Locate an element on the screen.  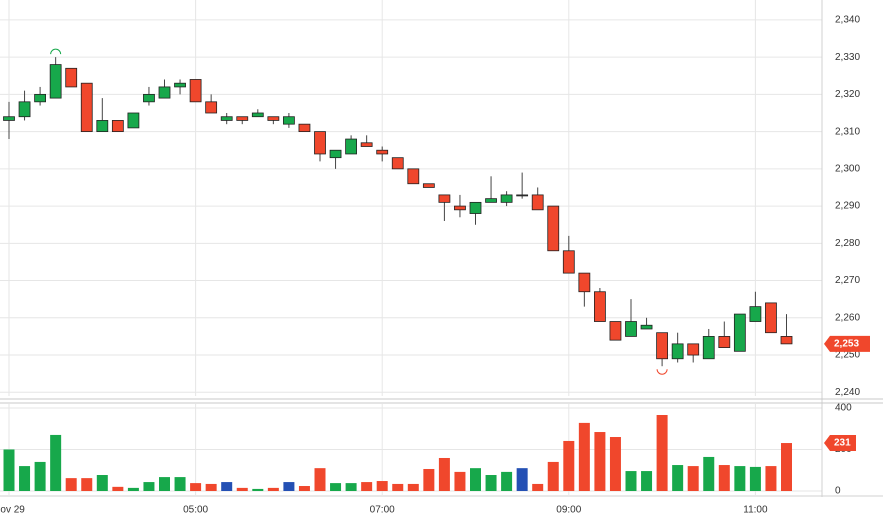
price-tag is located at coordinates (847, 343).